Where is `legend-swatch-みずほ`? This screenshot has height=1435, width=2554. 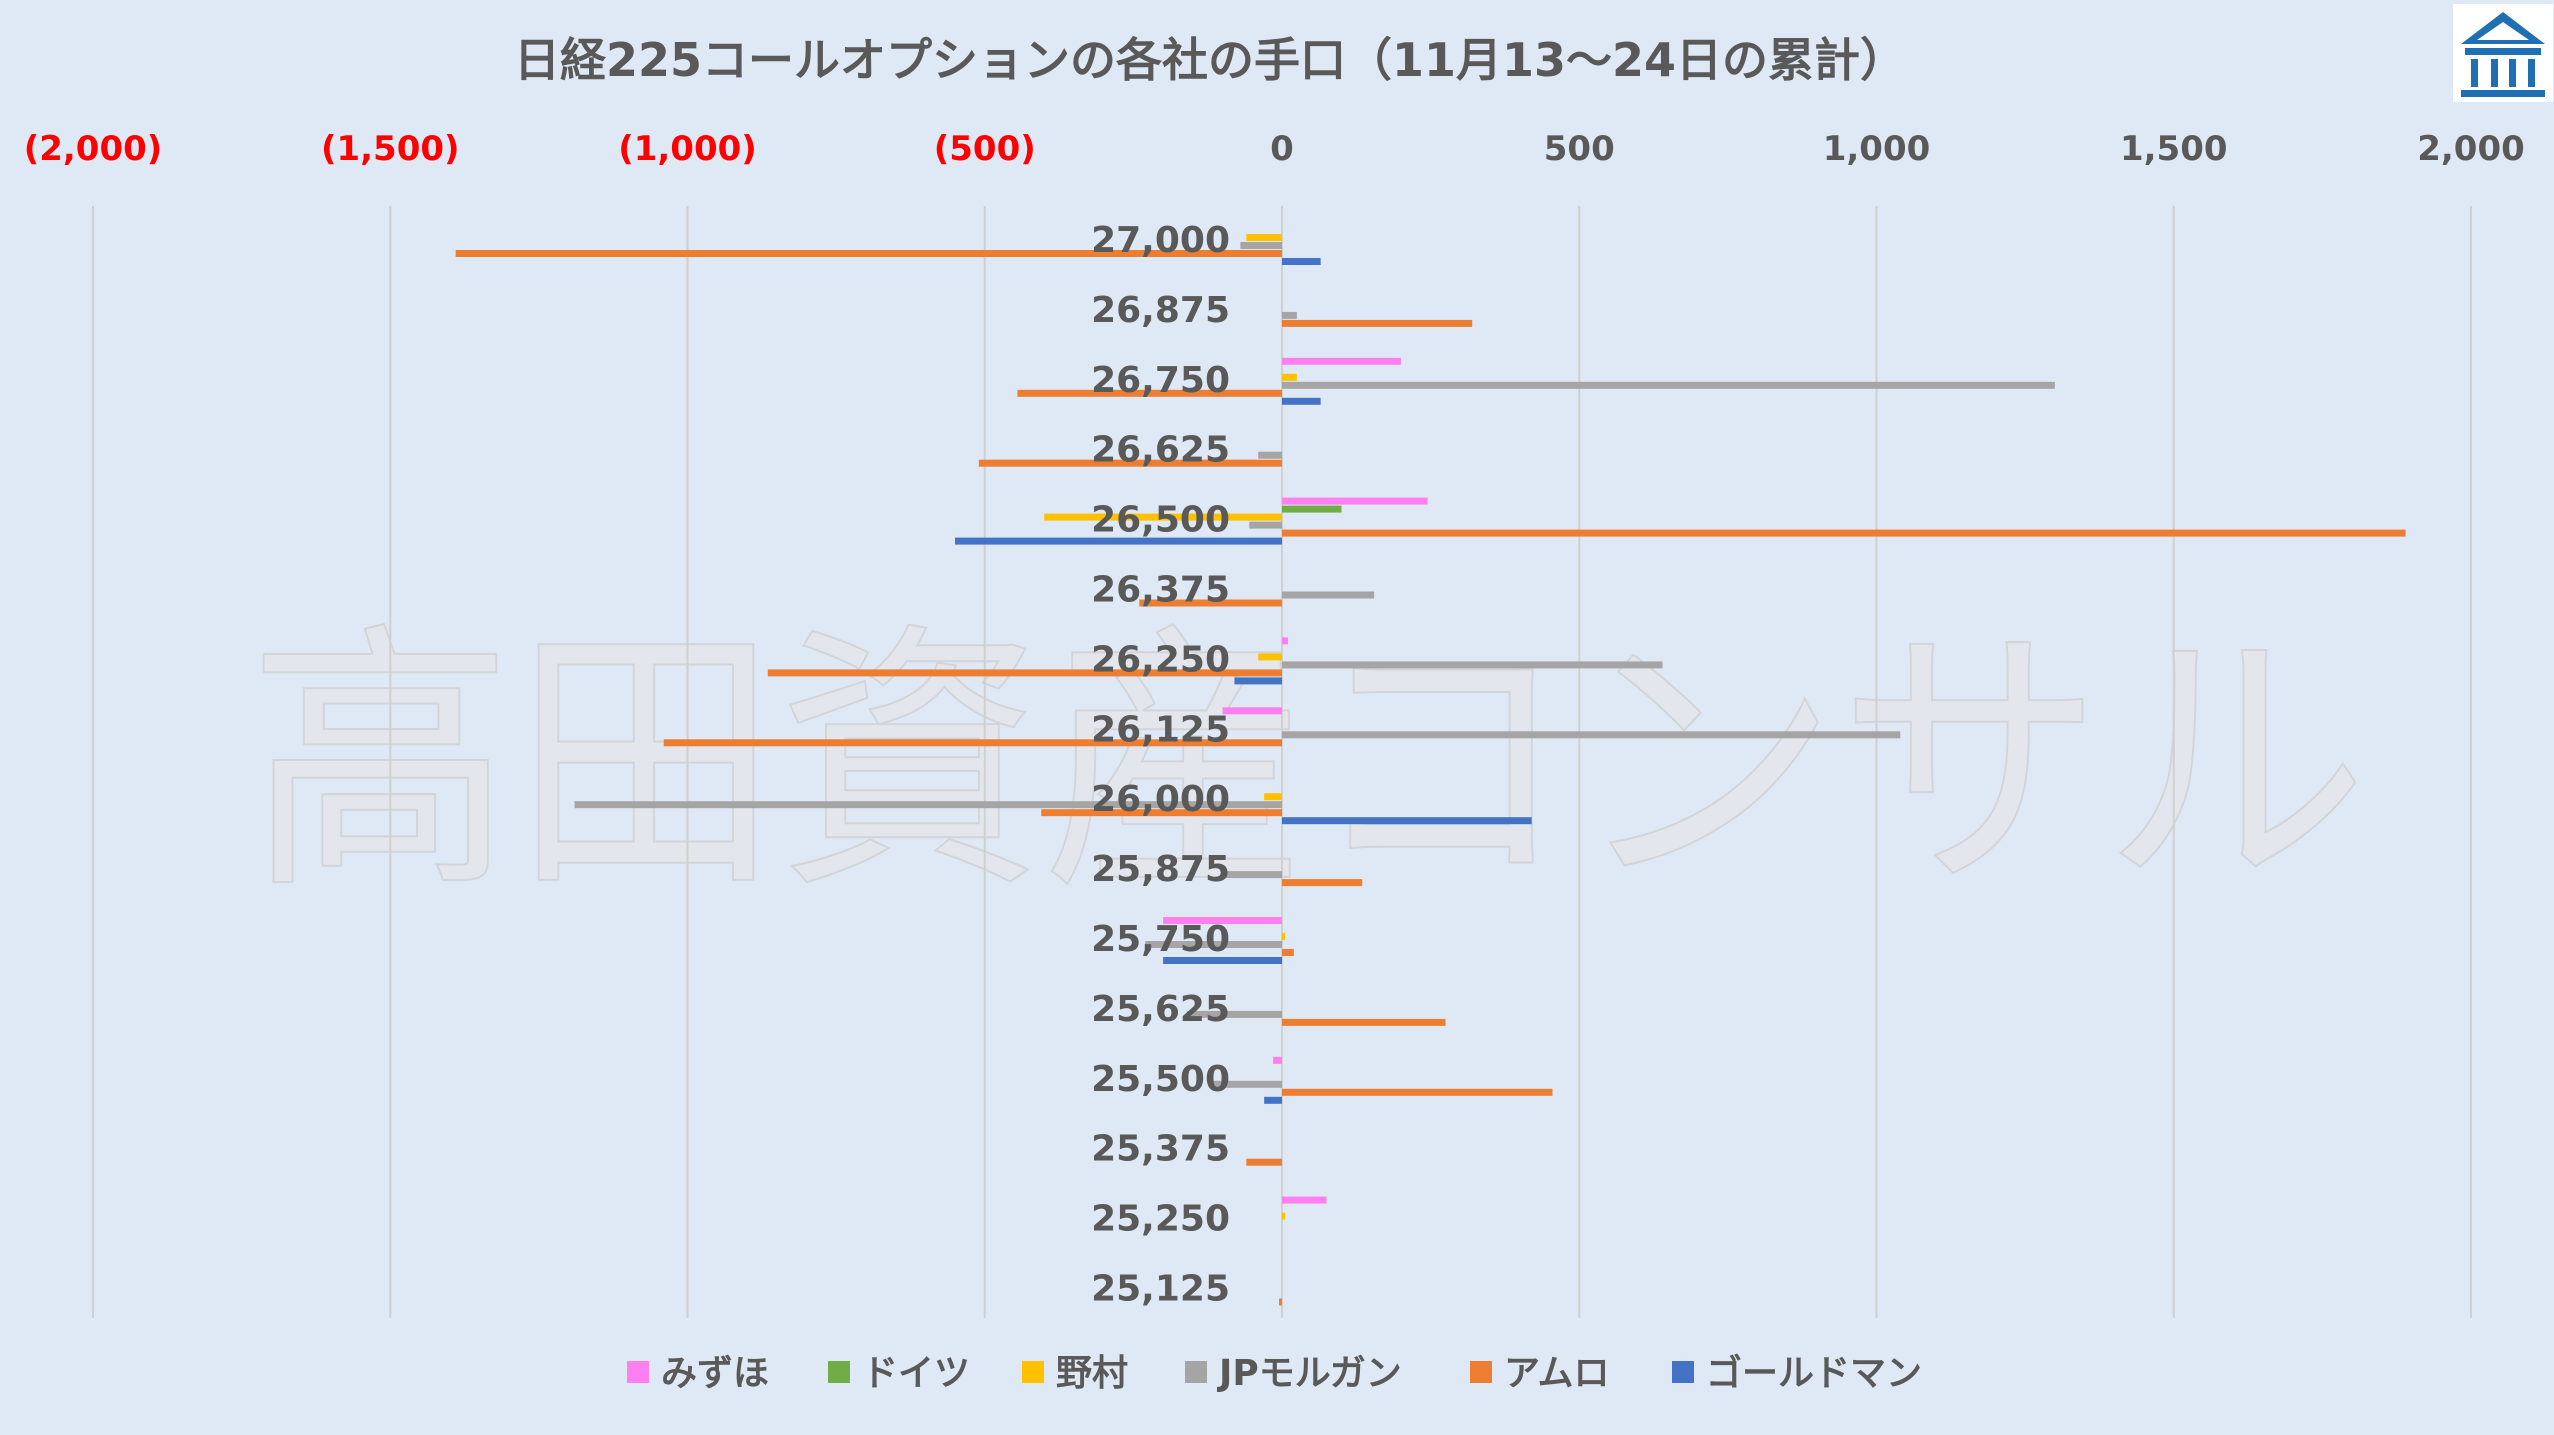
legend-swatch-みずほ is located at coordinates (638, 1372).